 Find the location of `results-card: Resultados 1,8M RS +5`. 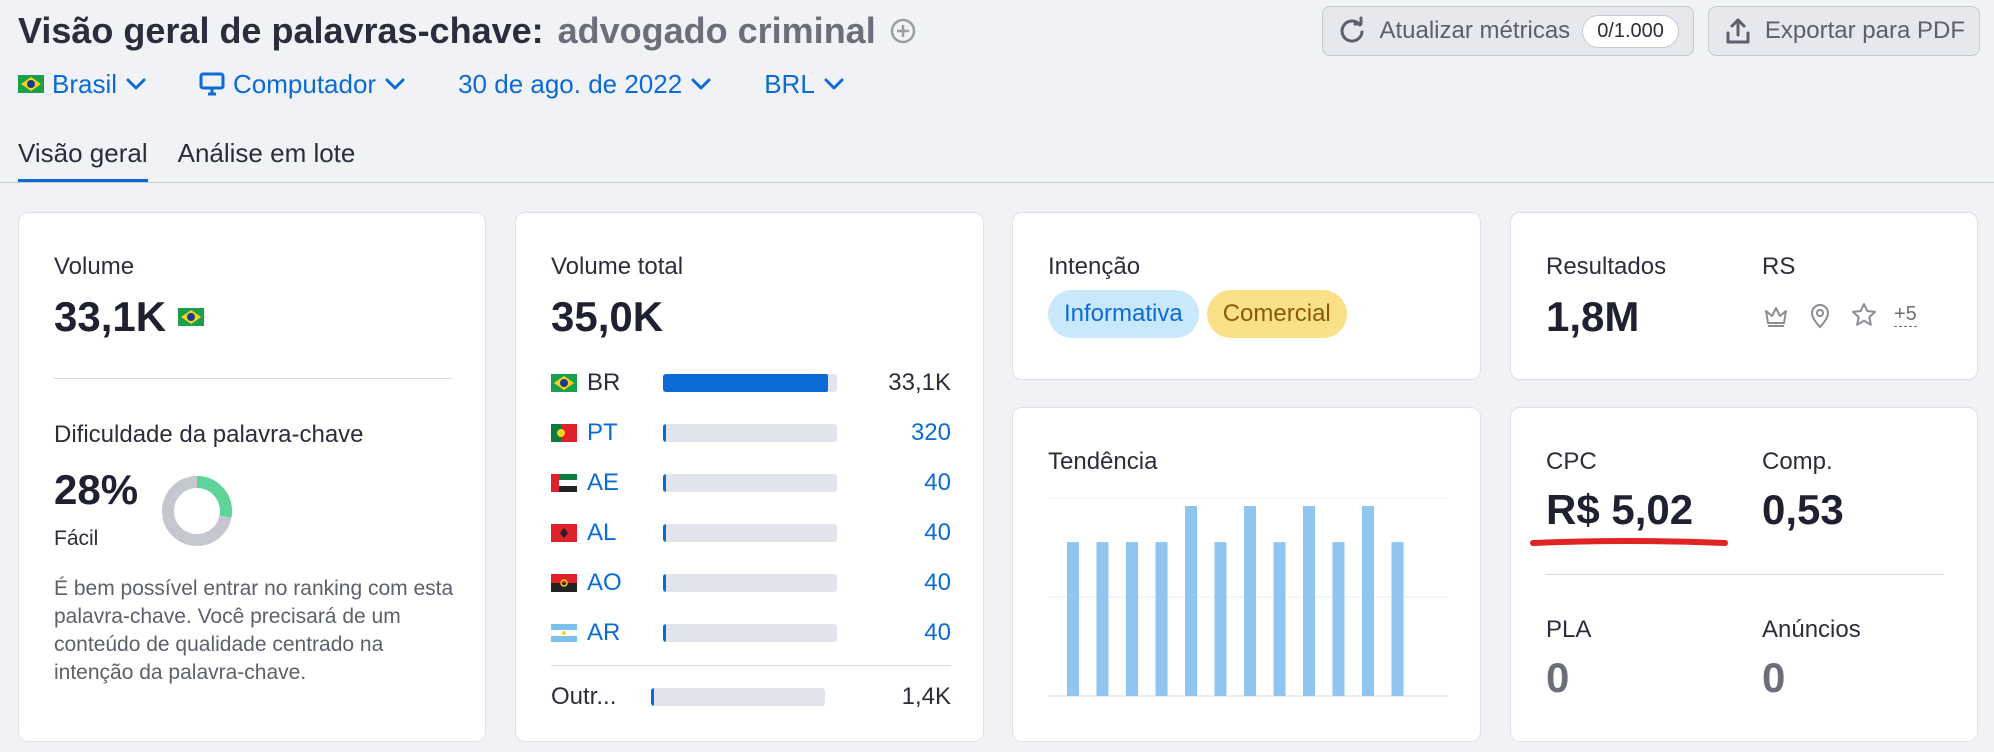

results-card: Resultados 1,8M RS +5 is located at coordinates (1744, 296).